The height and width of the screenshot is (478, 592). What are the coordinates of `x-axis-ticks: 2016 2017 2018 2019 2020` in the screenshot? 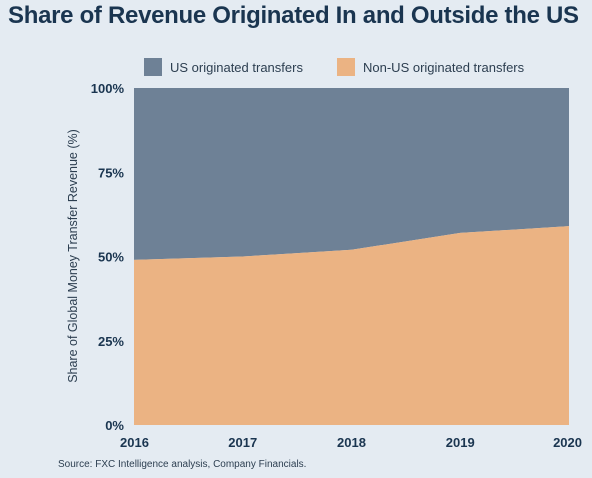 It's located at (351, 442).